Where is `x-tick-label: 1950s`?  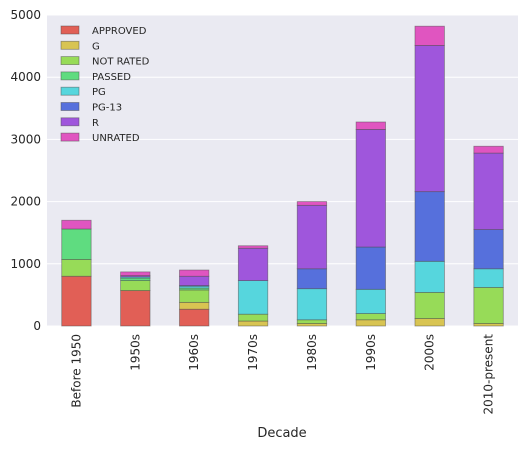
x-tick-label: 1950s is located at coordinates (135, 352).